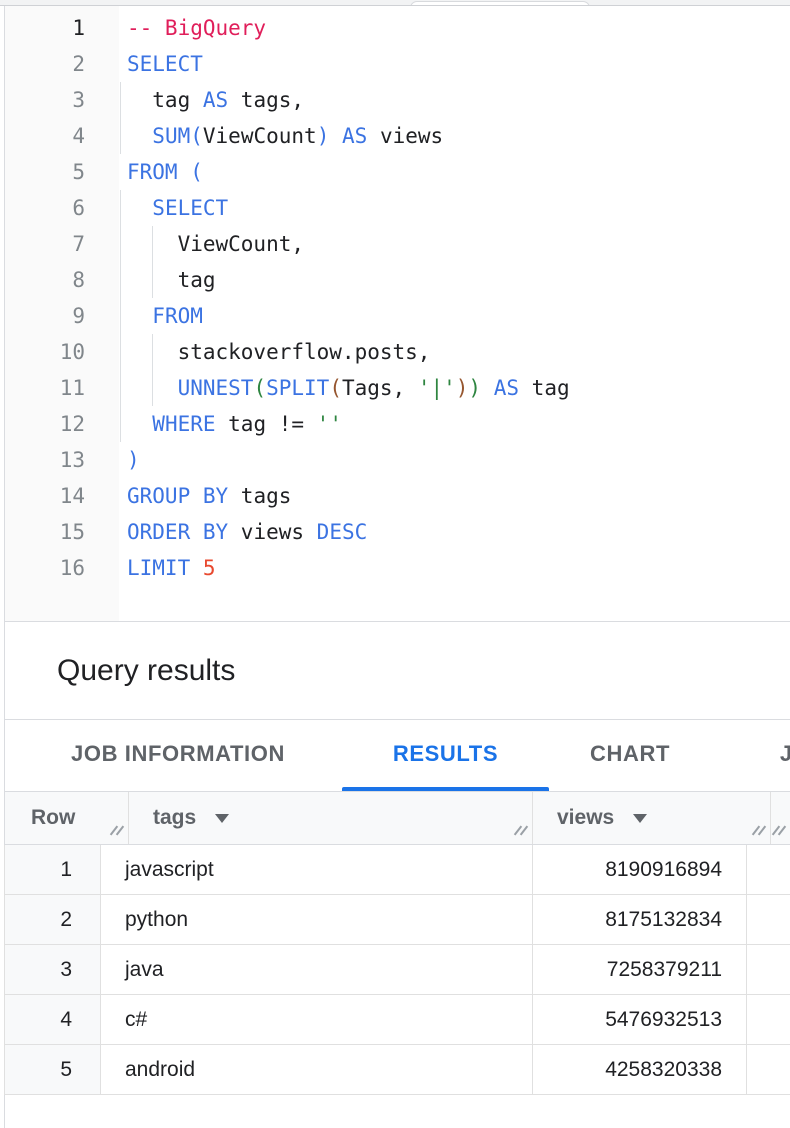 The width and height of the screenshot is (790, 1128). What do you see at coordinates (178, 753) in the screenshot?
I see `tab-job-information: JOB INFORMATION` at bounding box center [178, 753].